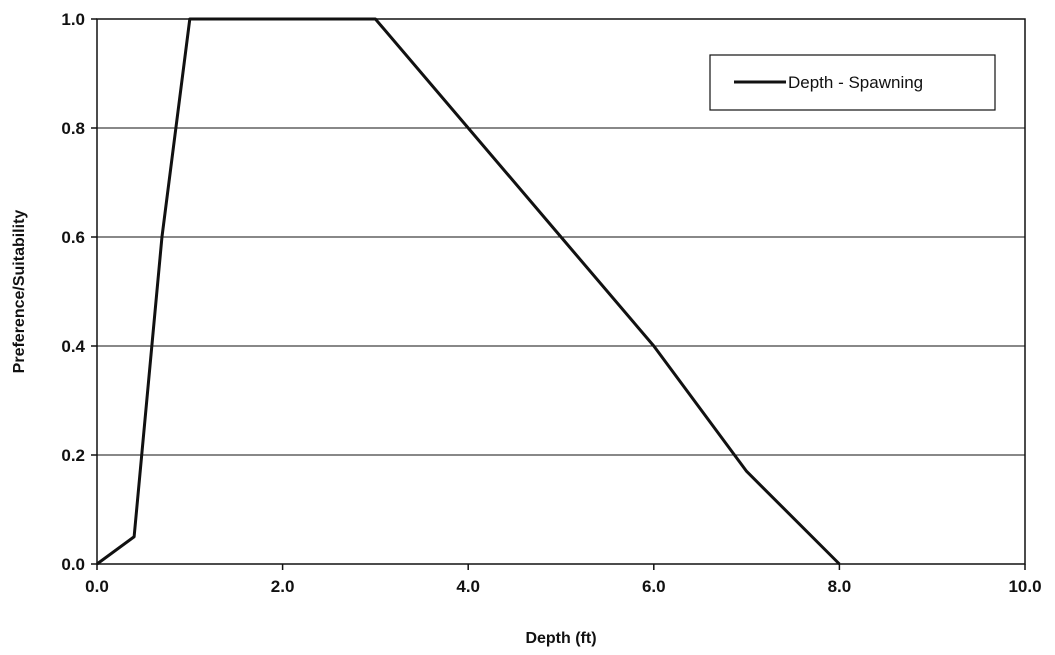  What do you see at coordinates (855, 82) in the screenshot?
I see `legend-label-depth-spawning: Depth - Spawning` at bounding box center [855, 82].